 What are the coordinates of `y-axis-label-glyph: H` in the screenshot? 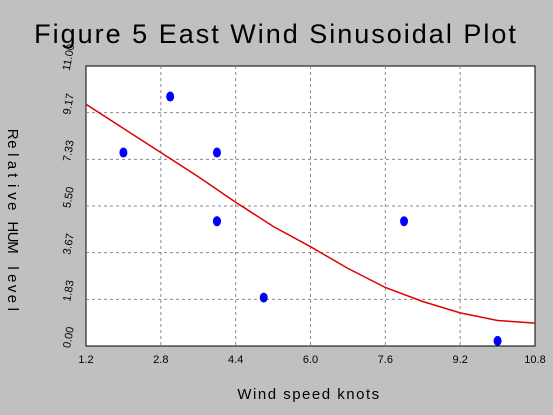 It's located at (12, 227).